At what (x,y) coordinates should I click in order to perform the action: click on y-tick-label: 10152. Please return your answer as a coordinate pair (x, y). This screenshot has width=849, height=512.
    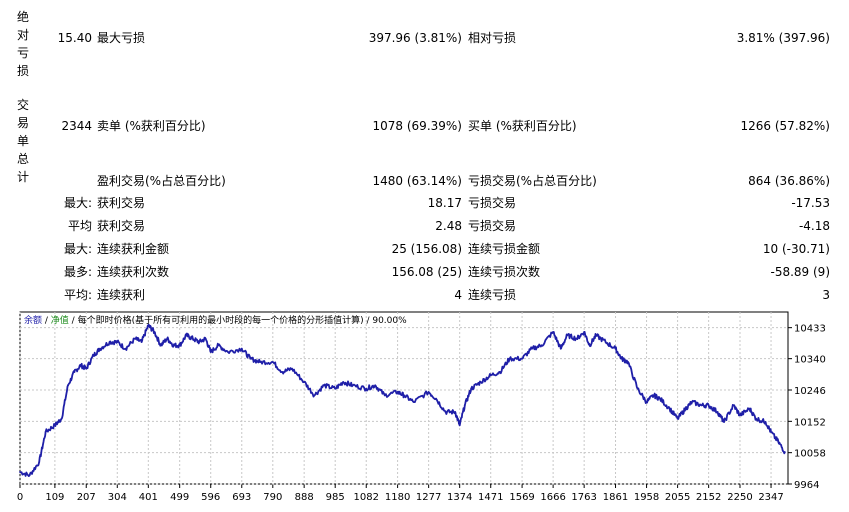
    Looking at the image, I should click on (810, 422).